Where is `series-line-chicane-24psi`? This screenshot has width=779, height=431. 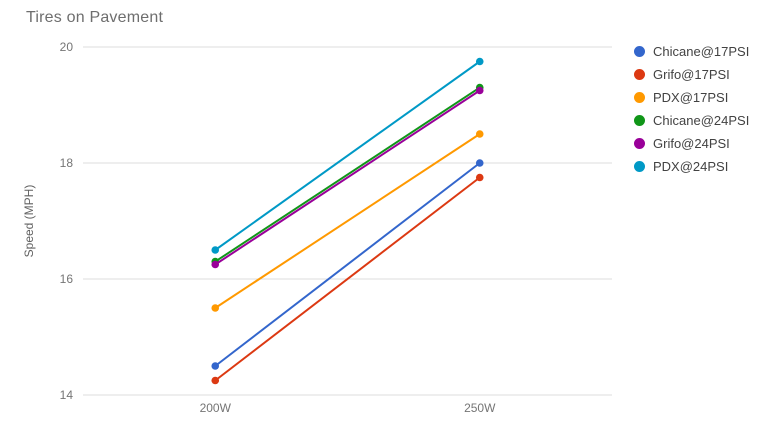
series-line-chicane-24psi is located at coordinates (347, 174).